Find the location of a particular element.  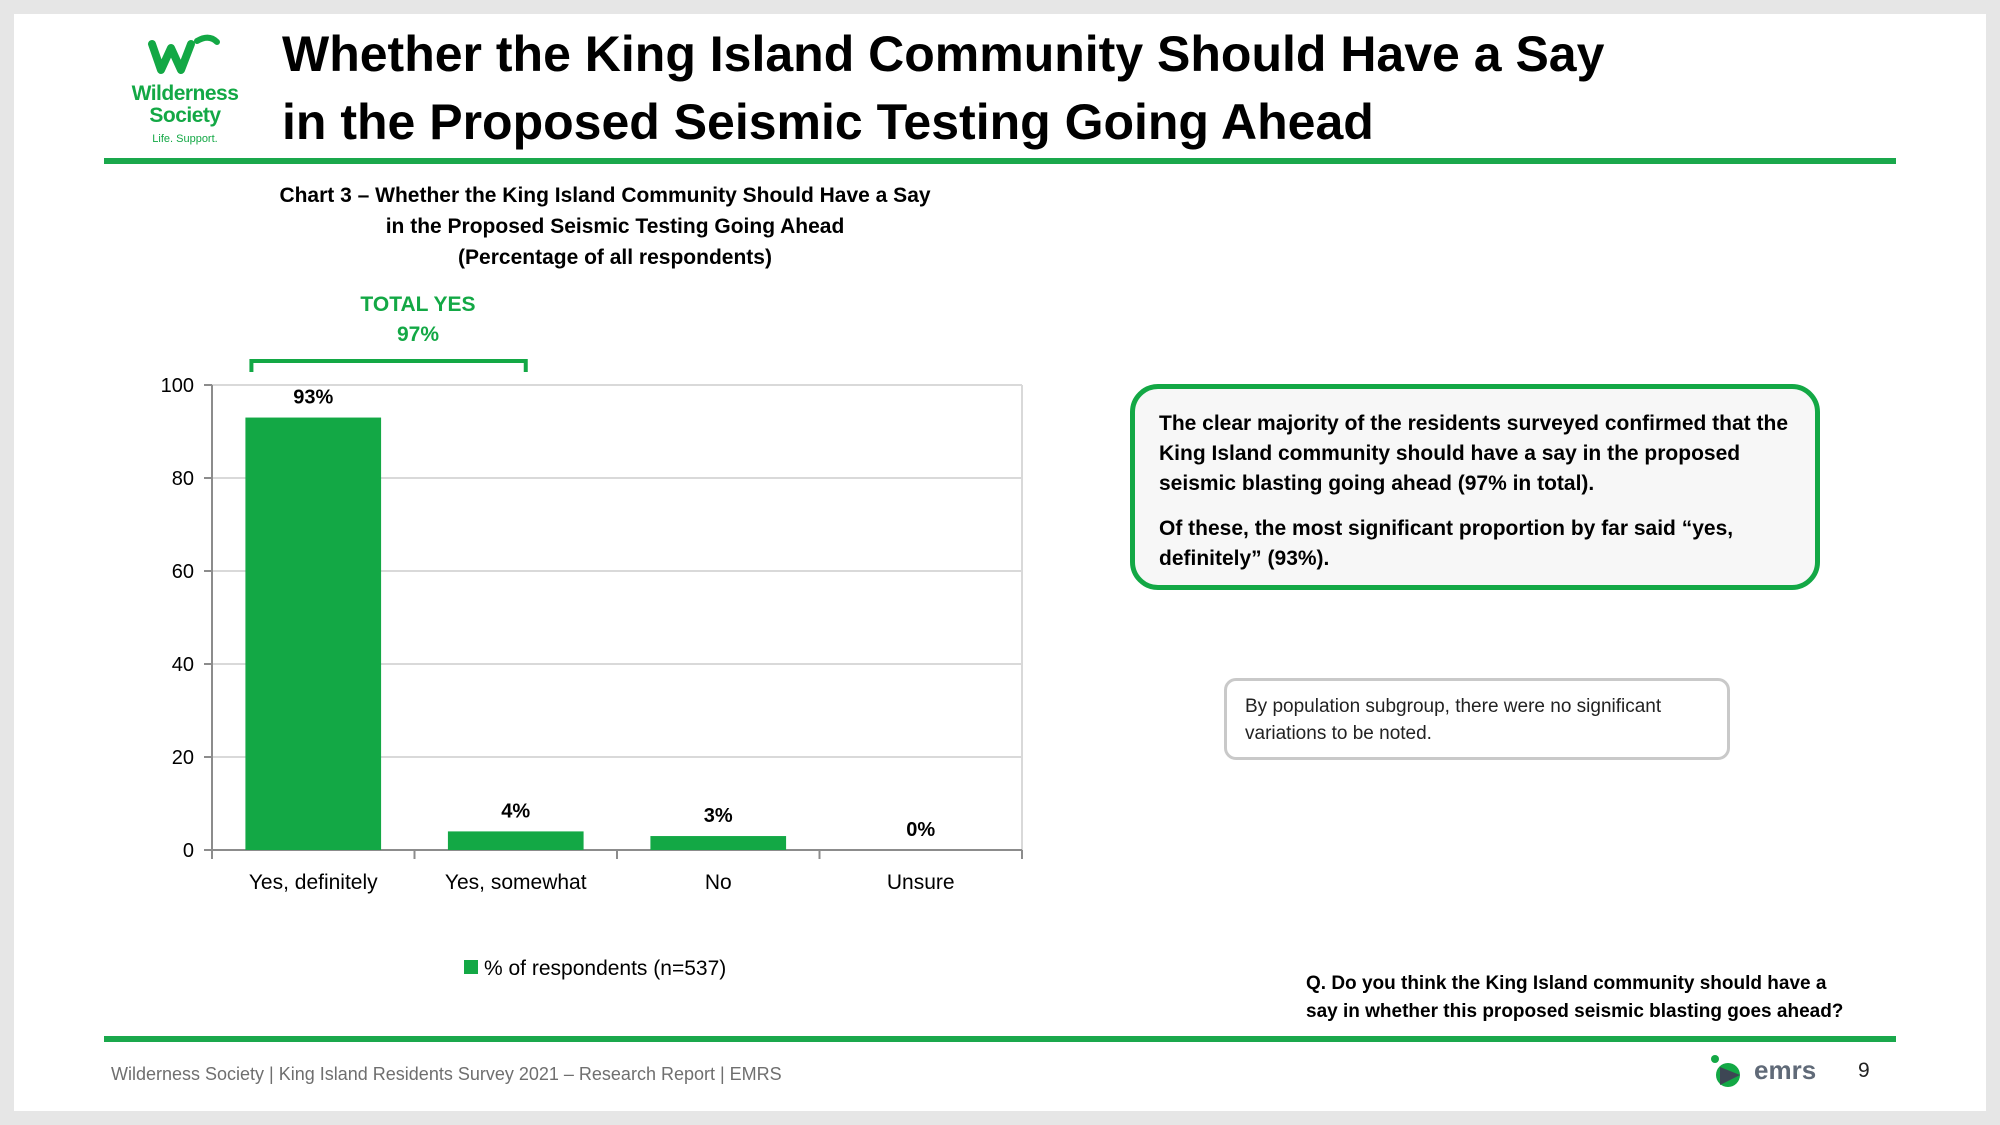

total-yes-annotation: TOTAL YES 97% is located at coordinates (418, 320).